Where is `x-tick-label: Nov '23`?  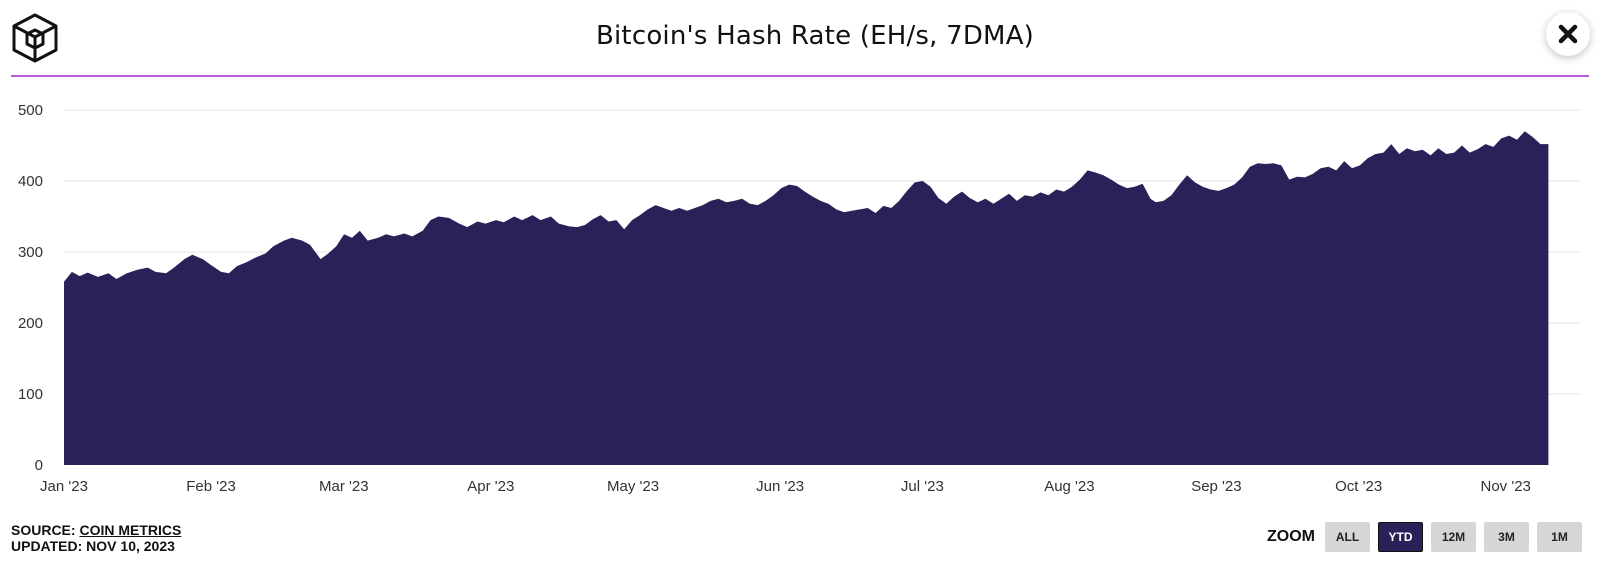
x-tick-label: Nov '23 is located at coordinates (1506, 486).